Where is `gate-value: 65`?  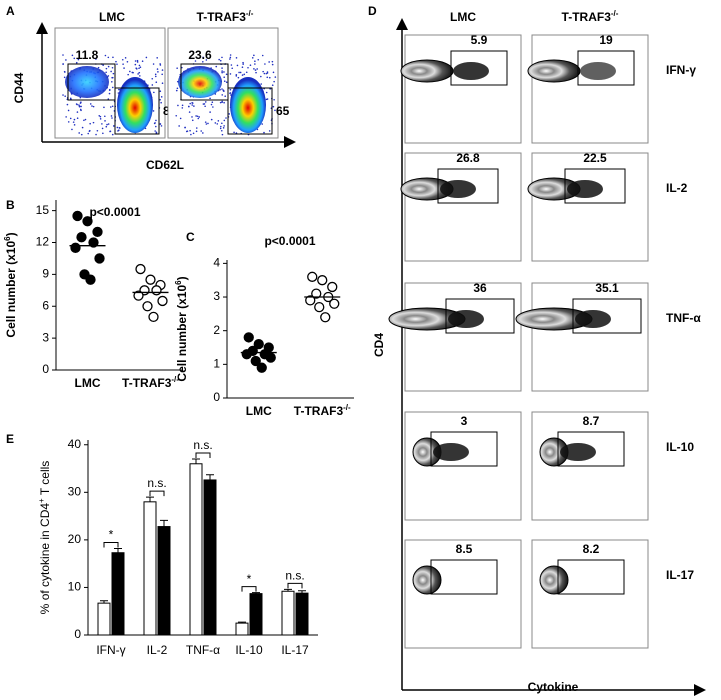
gate-value: 65 is located at coordinates (283, 111).